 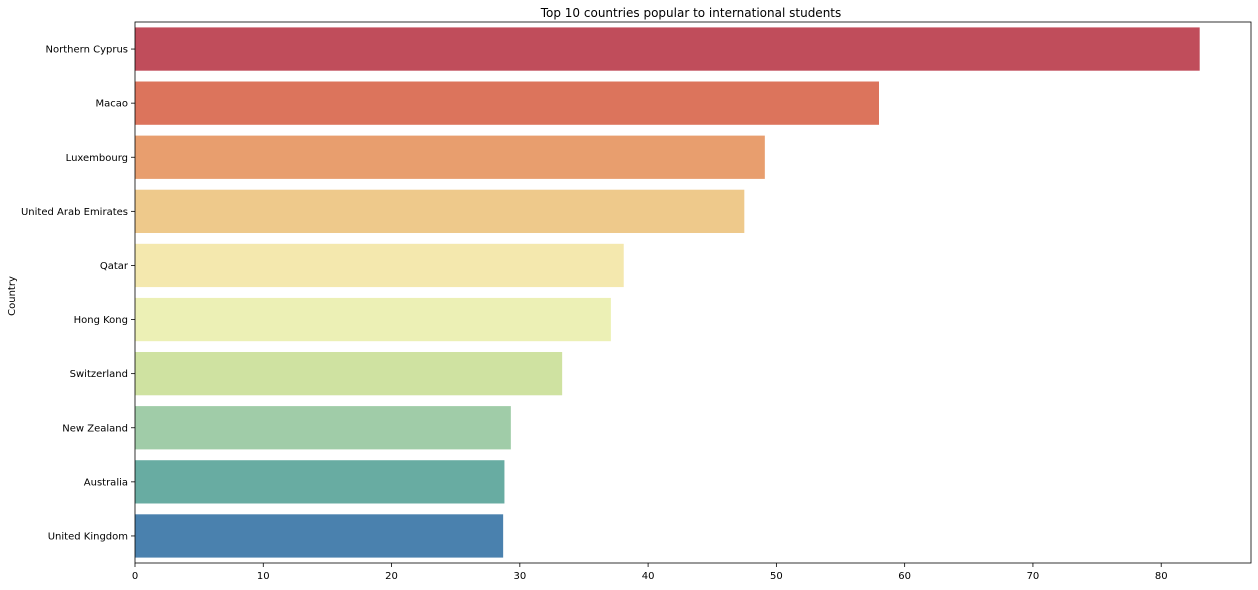 What do you see at coordinates (904, 576) in the screenshot?
I see `x-tick-label: 60` at bounding box center [904, 576].